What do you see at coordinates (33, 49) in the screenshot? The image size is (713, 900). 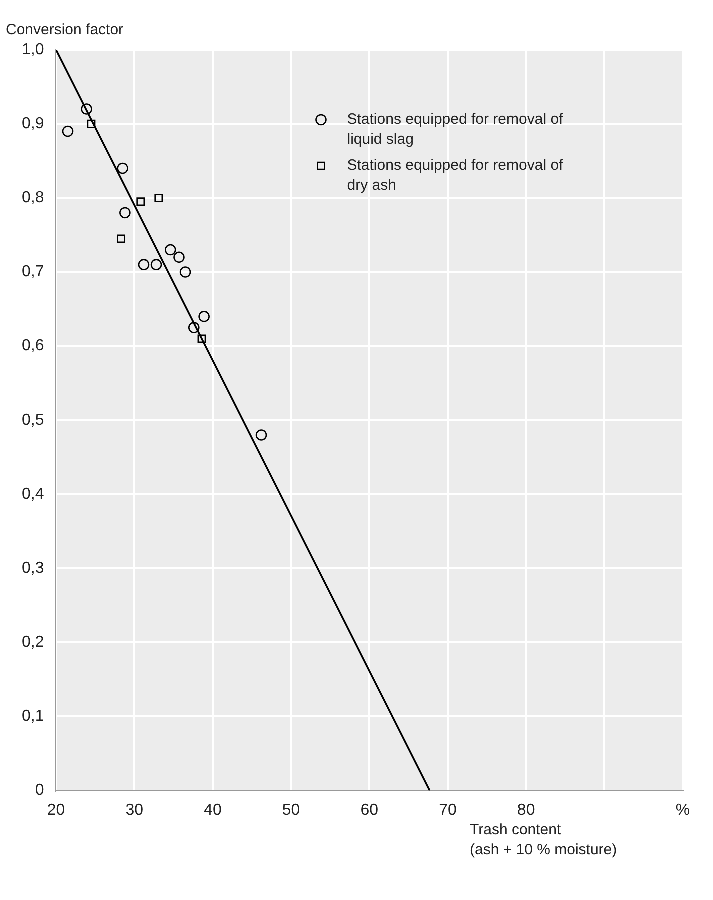 I see `y-tick-label: 1,0` at bounding box center [33, 49].